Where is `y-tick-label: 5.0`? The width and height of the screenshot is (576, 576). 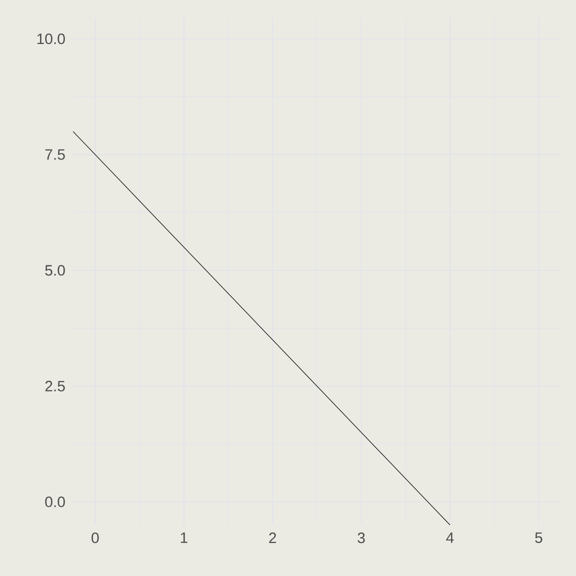
y-tick-label: 5.0 is located at coordinates (55, 270).